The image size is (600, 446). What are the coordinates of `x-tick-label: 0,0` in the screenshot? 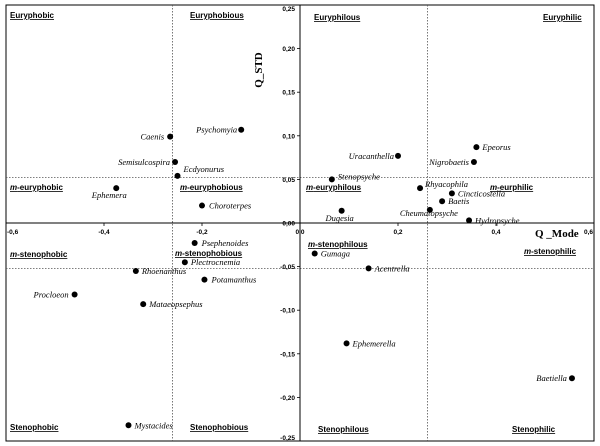 It's located at (299, 232).